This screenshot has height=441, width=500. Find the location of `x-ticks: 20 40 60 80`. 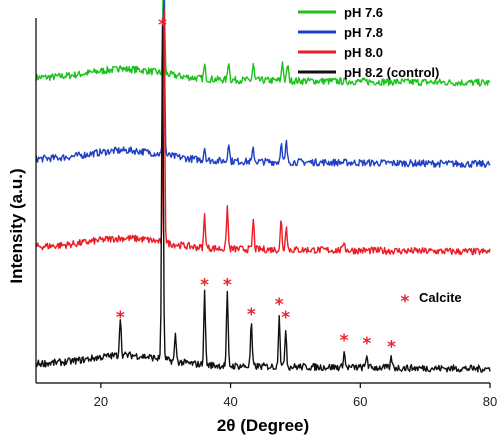

x-ticks: 20 40 60 80 is located at coordinates (295, 396).